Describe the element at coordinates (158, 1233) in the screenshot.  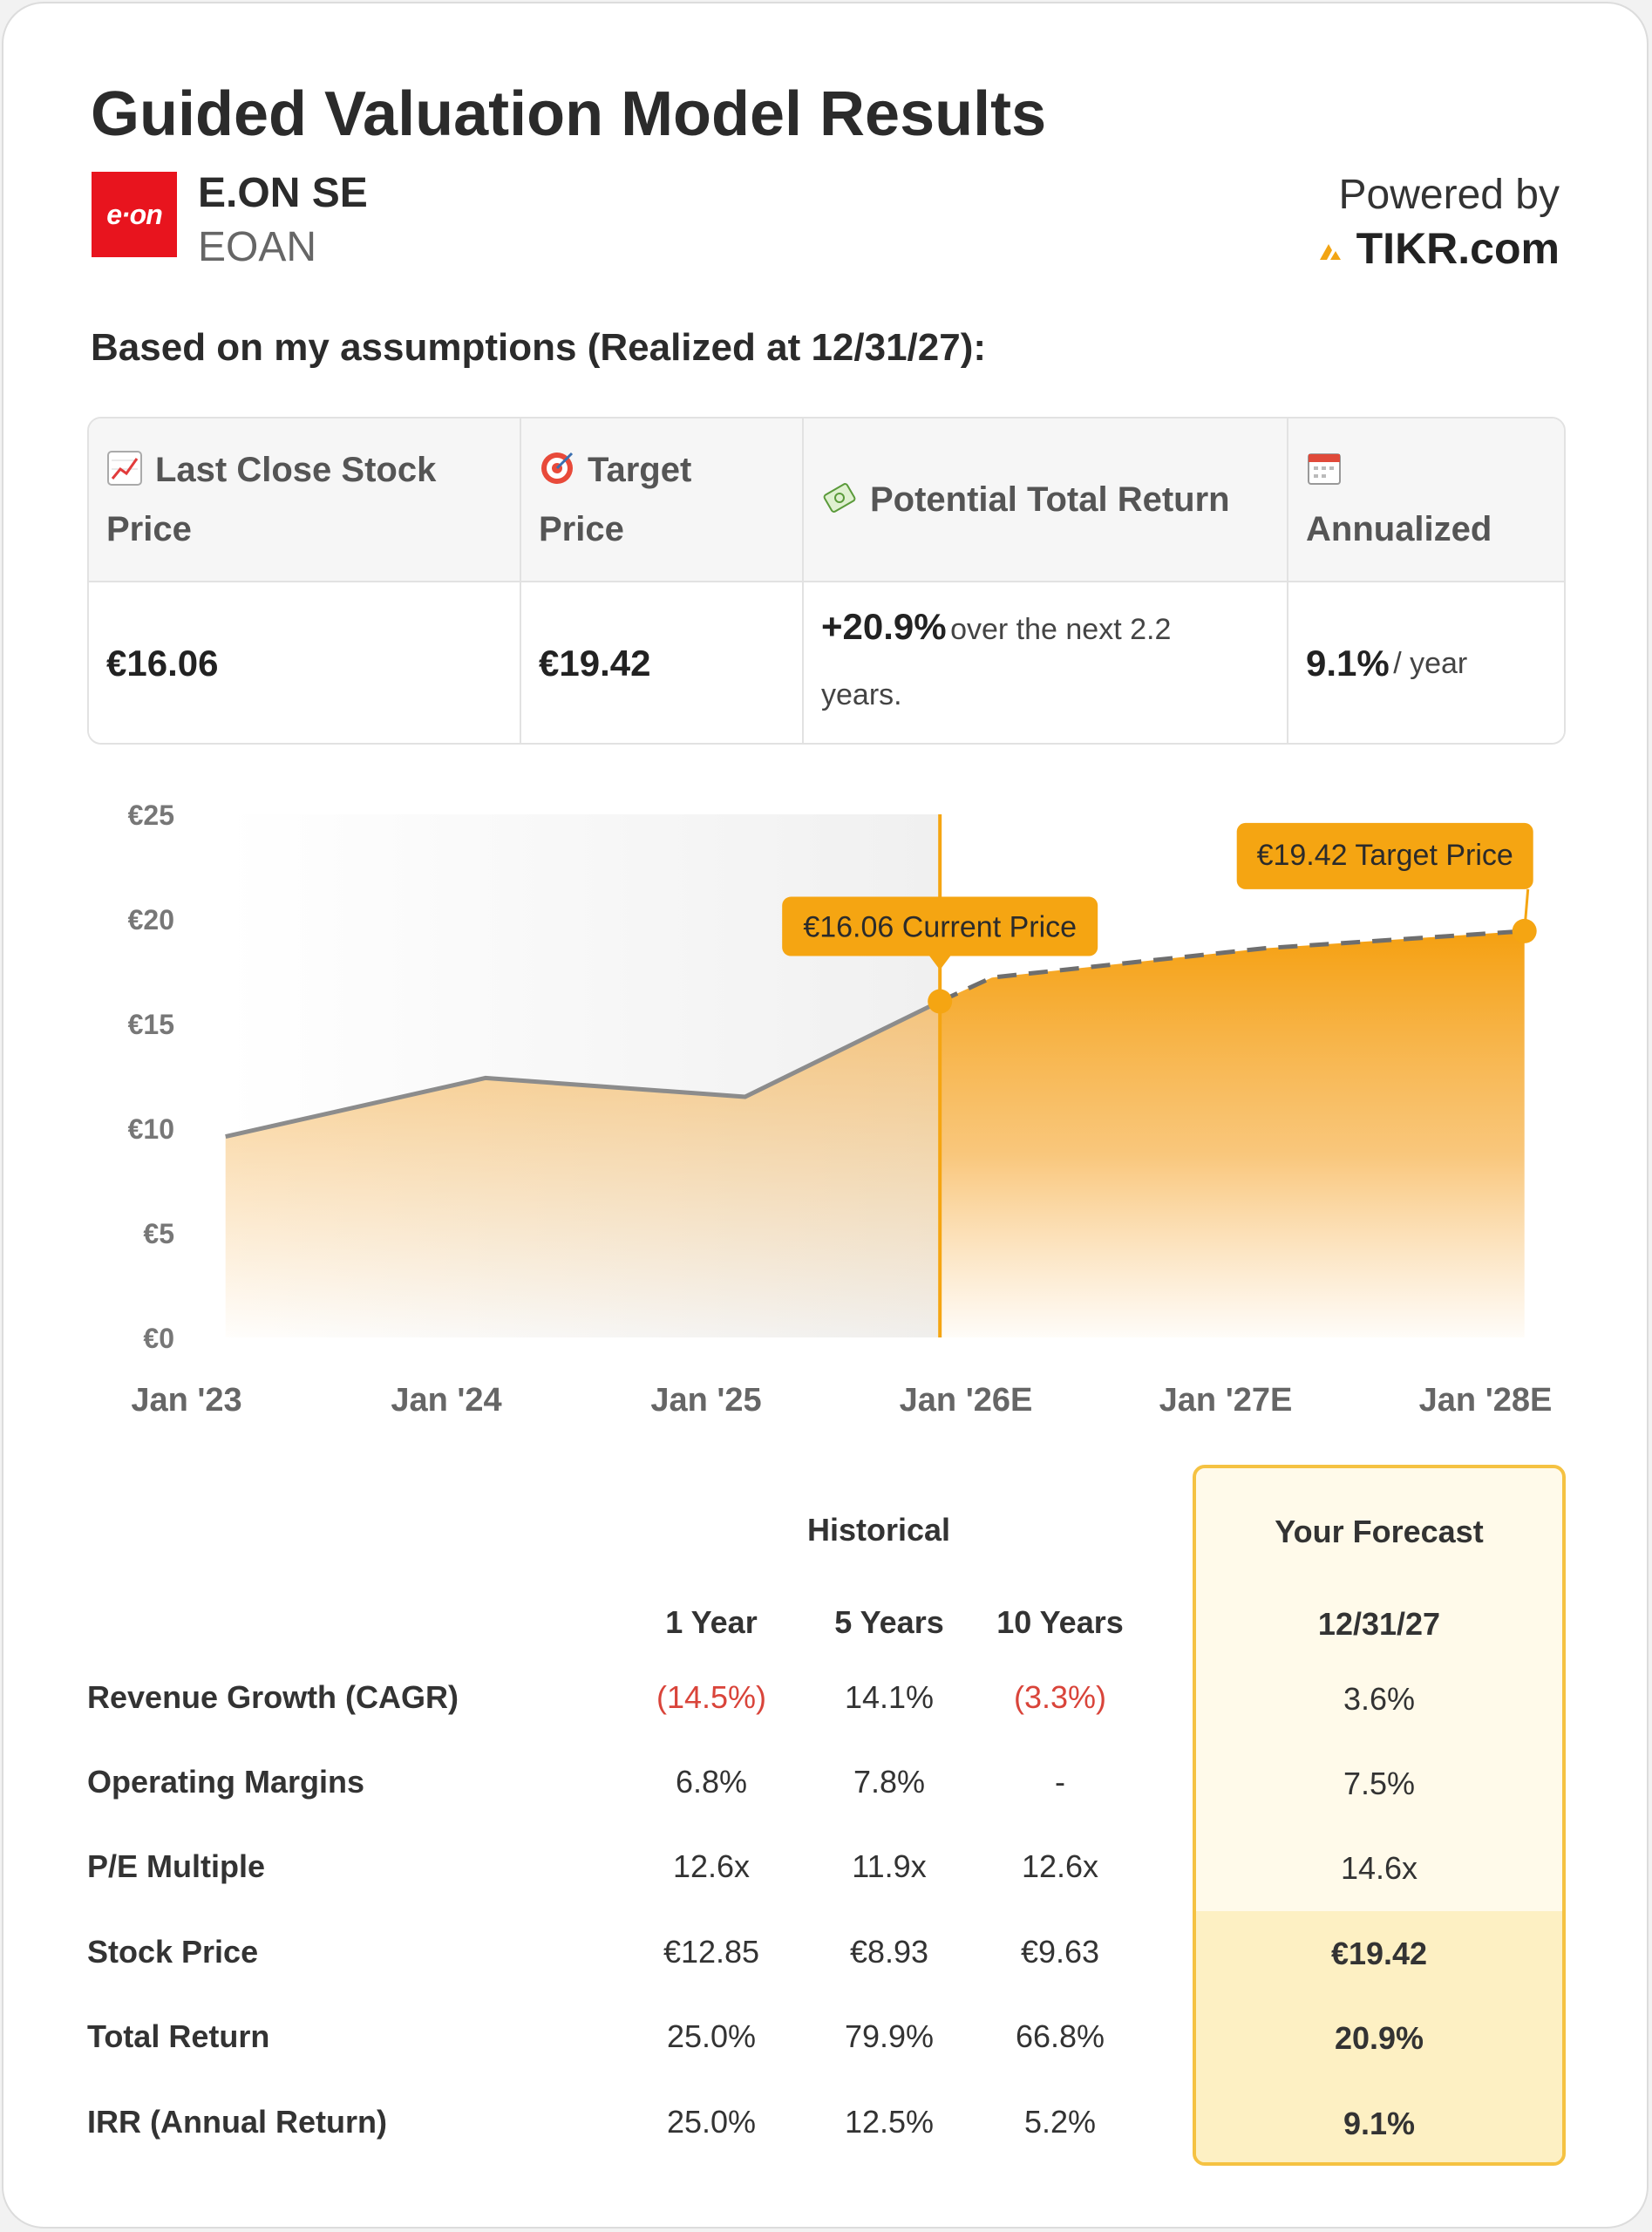
I see `y-tick-label: €5` at that location.